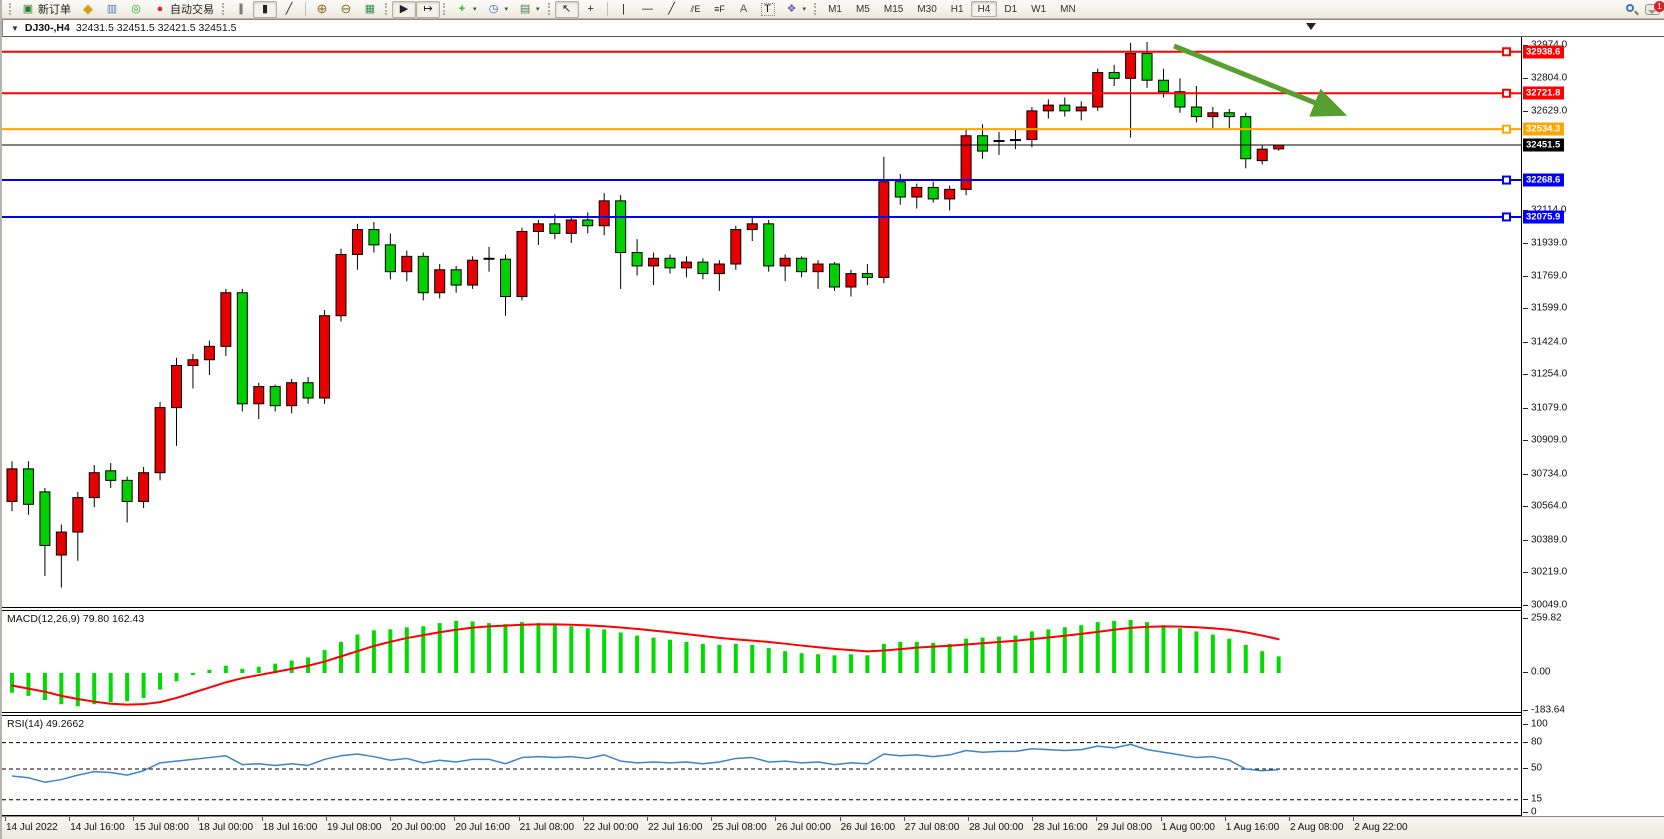 The height and width of the screenshot is (839, 1664). What do you see at coordinates (290, 827) in the screenshot?
I see `time-axis-label: 18 Jul 16:00` at bounding box center [290, 827].